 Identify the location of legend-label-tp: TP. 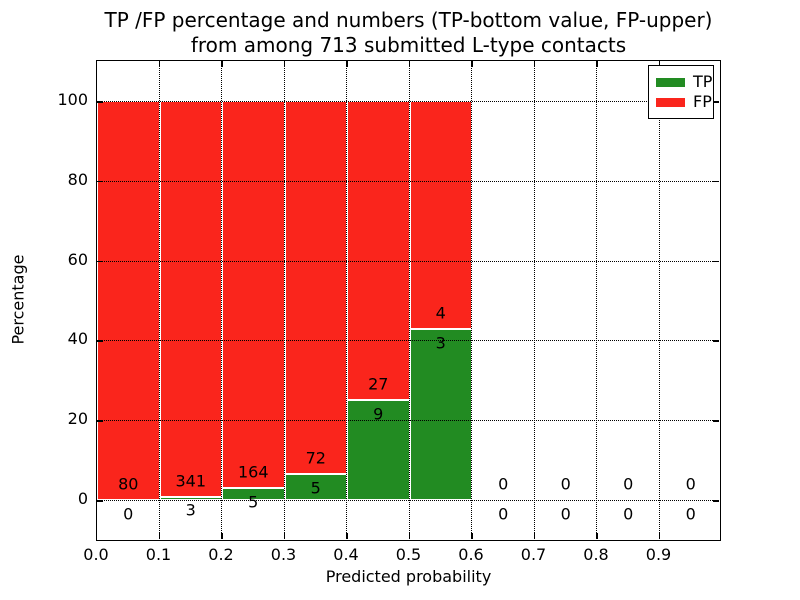
(703, 81).